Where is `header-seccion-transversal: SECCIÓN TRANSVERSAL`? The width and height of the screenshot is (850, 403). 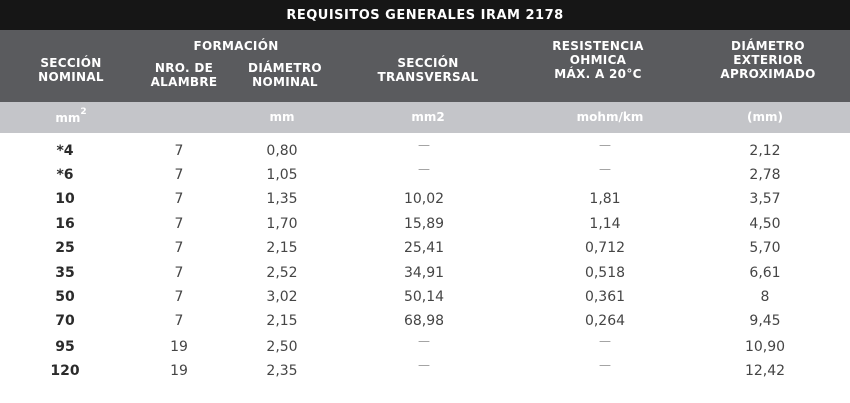
header-seccion-transversal: SECCIÓN TRANSVERSAL is located at coordinates (428, 70).